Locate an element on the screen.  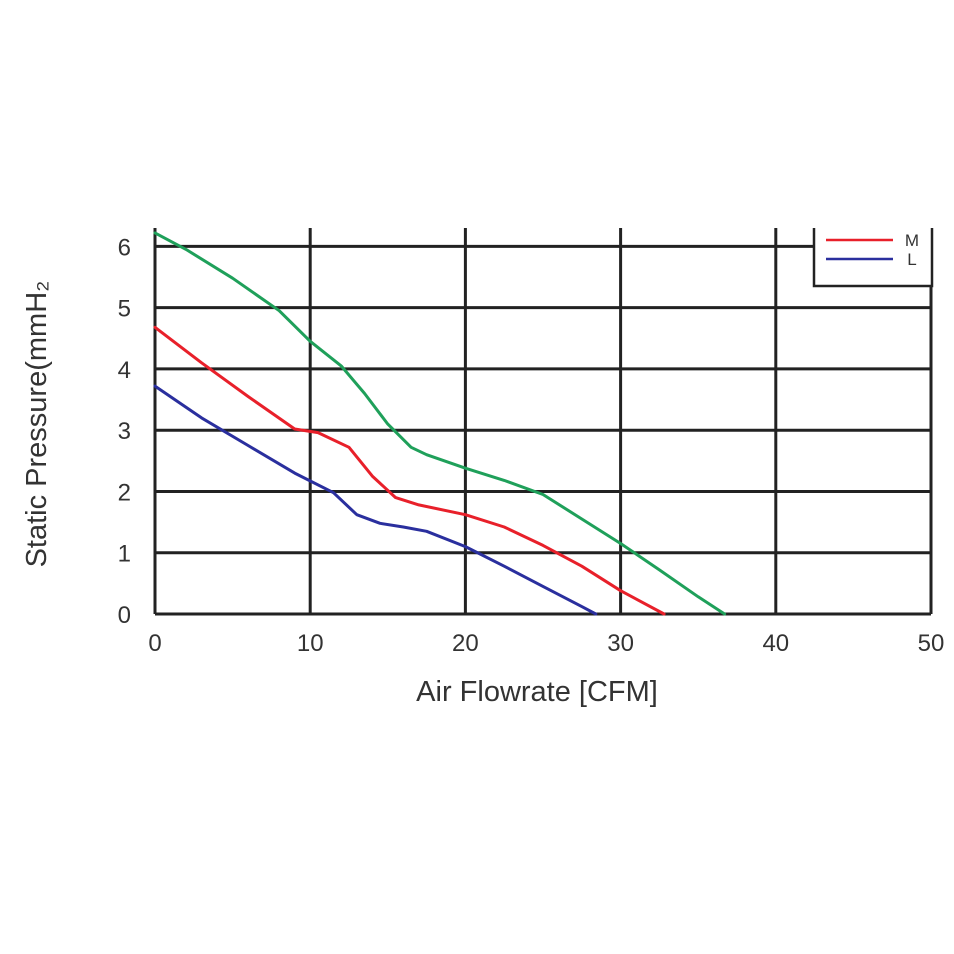
y-tick-label: 5 is located at coordinates (124, 309).